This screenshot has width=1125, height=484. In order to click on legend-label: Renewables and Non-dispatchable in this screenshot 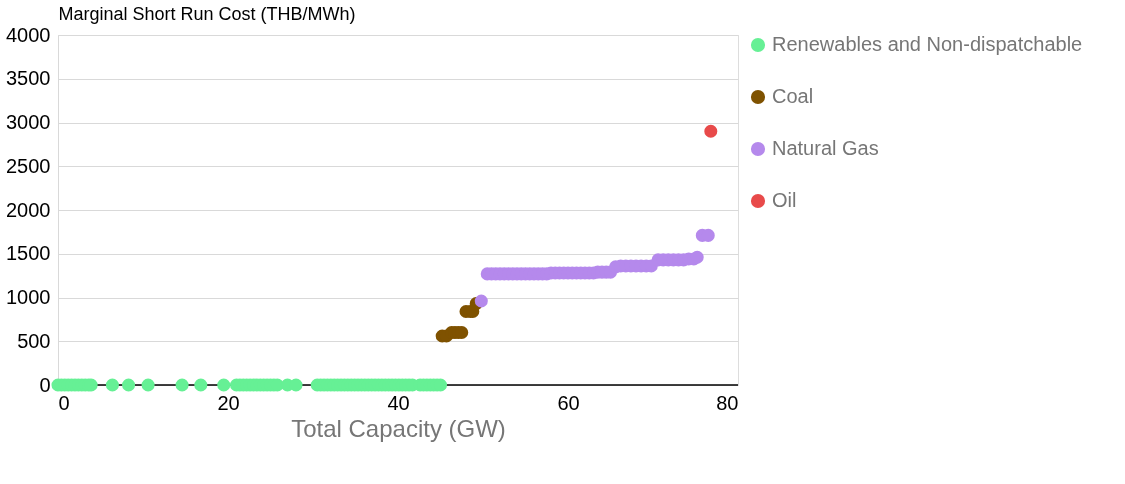, I will do `click(927, 44)`.